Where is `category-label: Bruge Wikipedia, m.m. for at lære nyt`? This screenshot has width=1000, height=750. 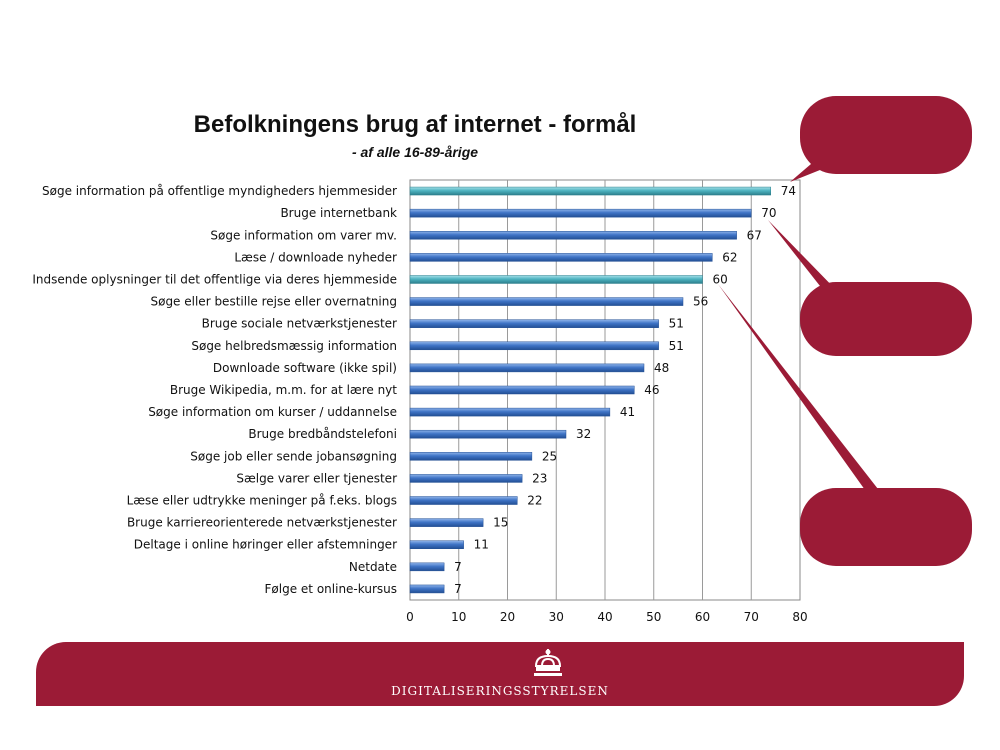
category-label: Bruge Wikipedia, m.m. for at lære nyt is located at coordinates (283, 390).